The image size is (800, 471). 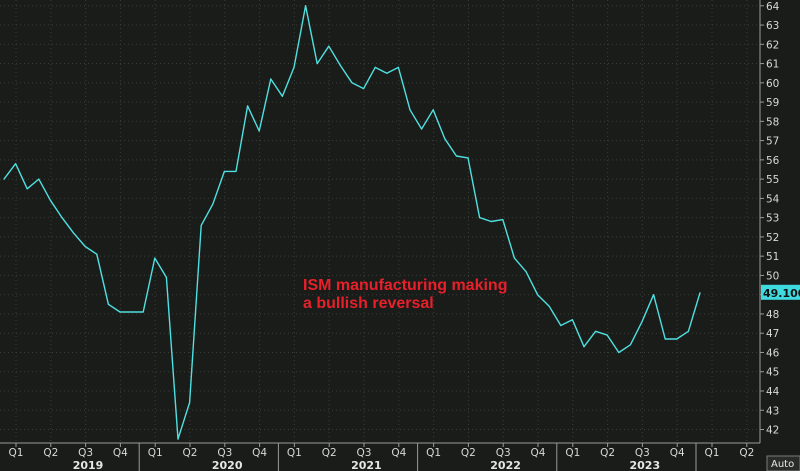 What do you see at coordinates (405, 285) in the screenshot?
I see `annotation-line-1: ISM manufacturing making` at bounding box center [405, 285].